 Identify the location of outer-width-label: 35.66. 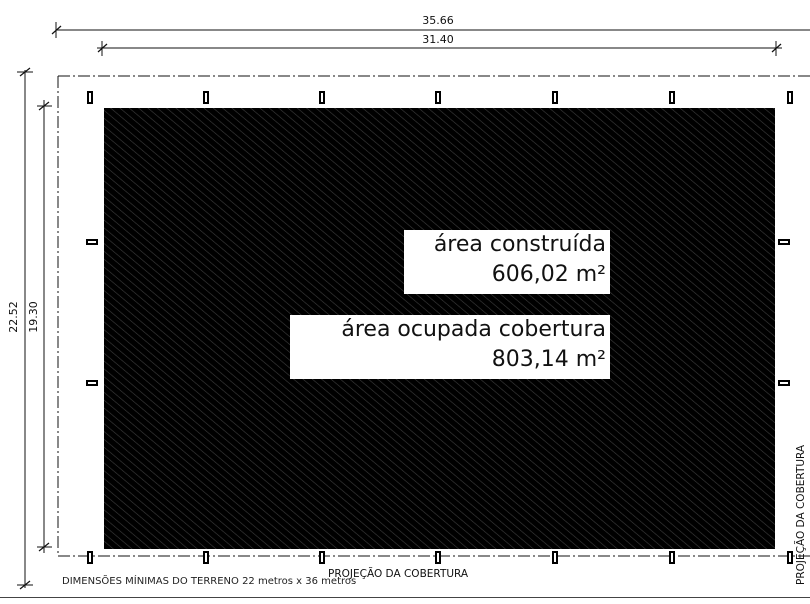
(438, 20).